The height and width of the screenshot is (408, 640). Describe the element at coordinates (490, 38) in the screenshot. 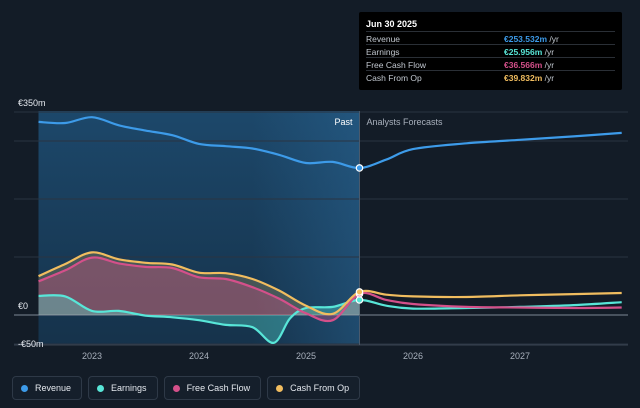

I see `tooltip-row-revenue: Revenue €253.532m /yr` at that location.